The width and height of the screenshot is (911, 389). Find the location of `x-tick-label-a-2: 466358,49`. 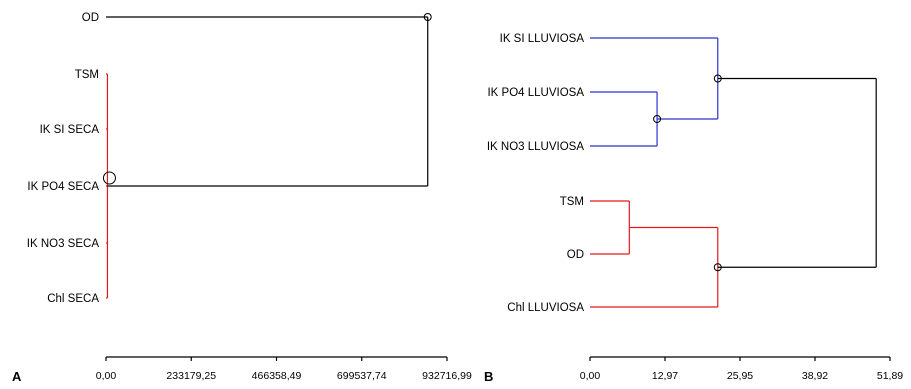

x-tick-label-a-2: 466358,49 is located at coordinates (277, 376).